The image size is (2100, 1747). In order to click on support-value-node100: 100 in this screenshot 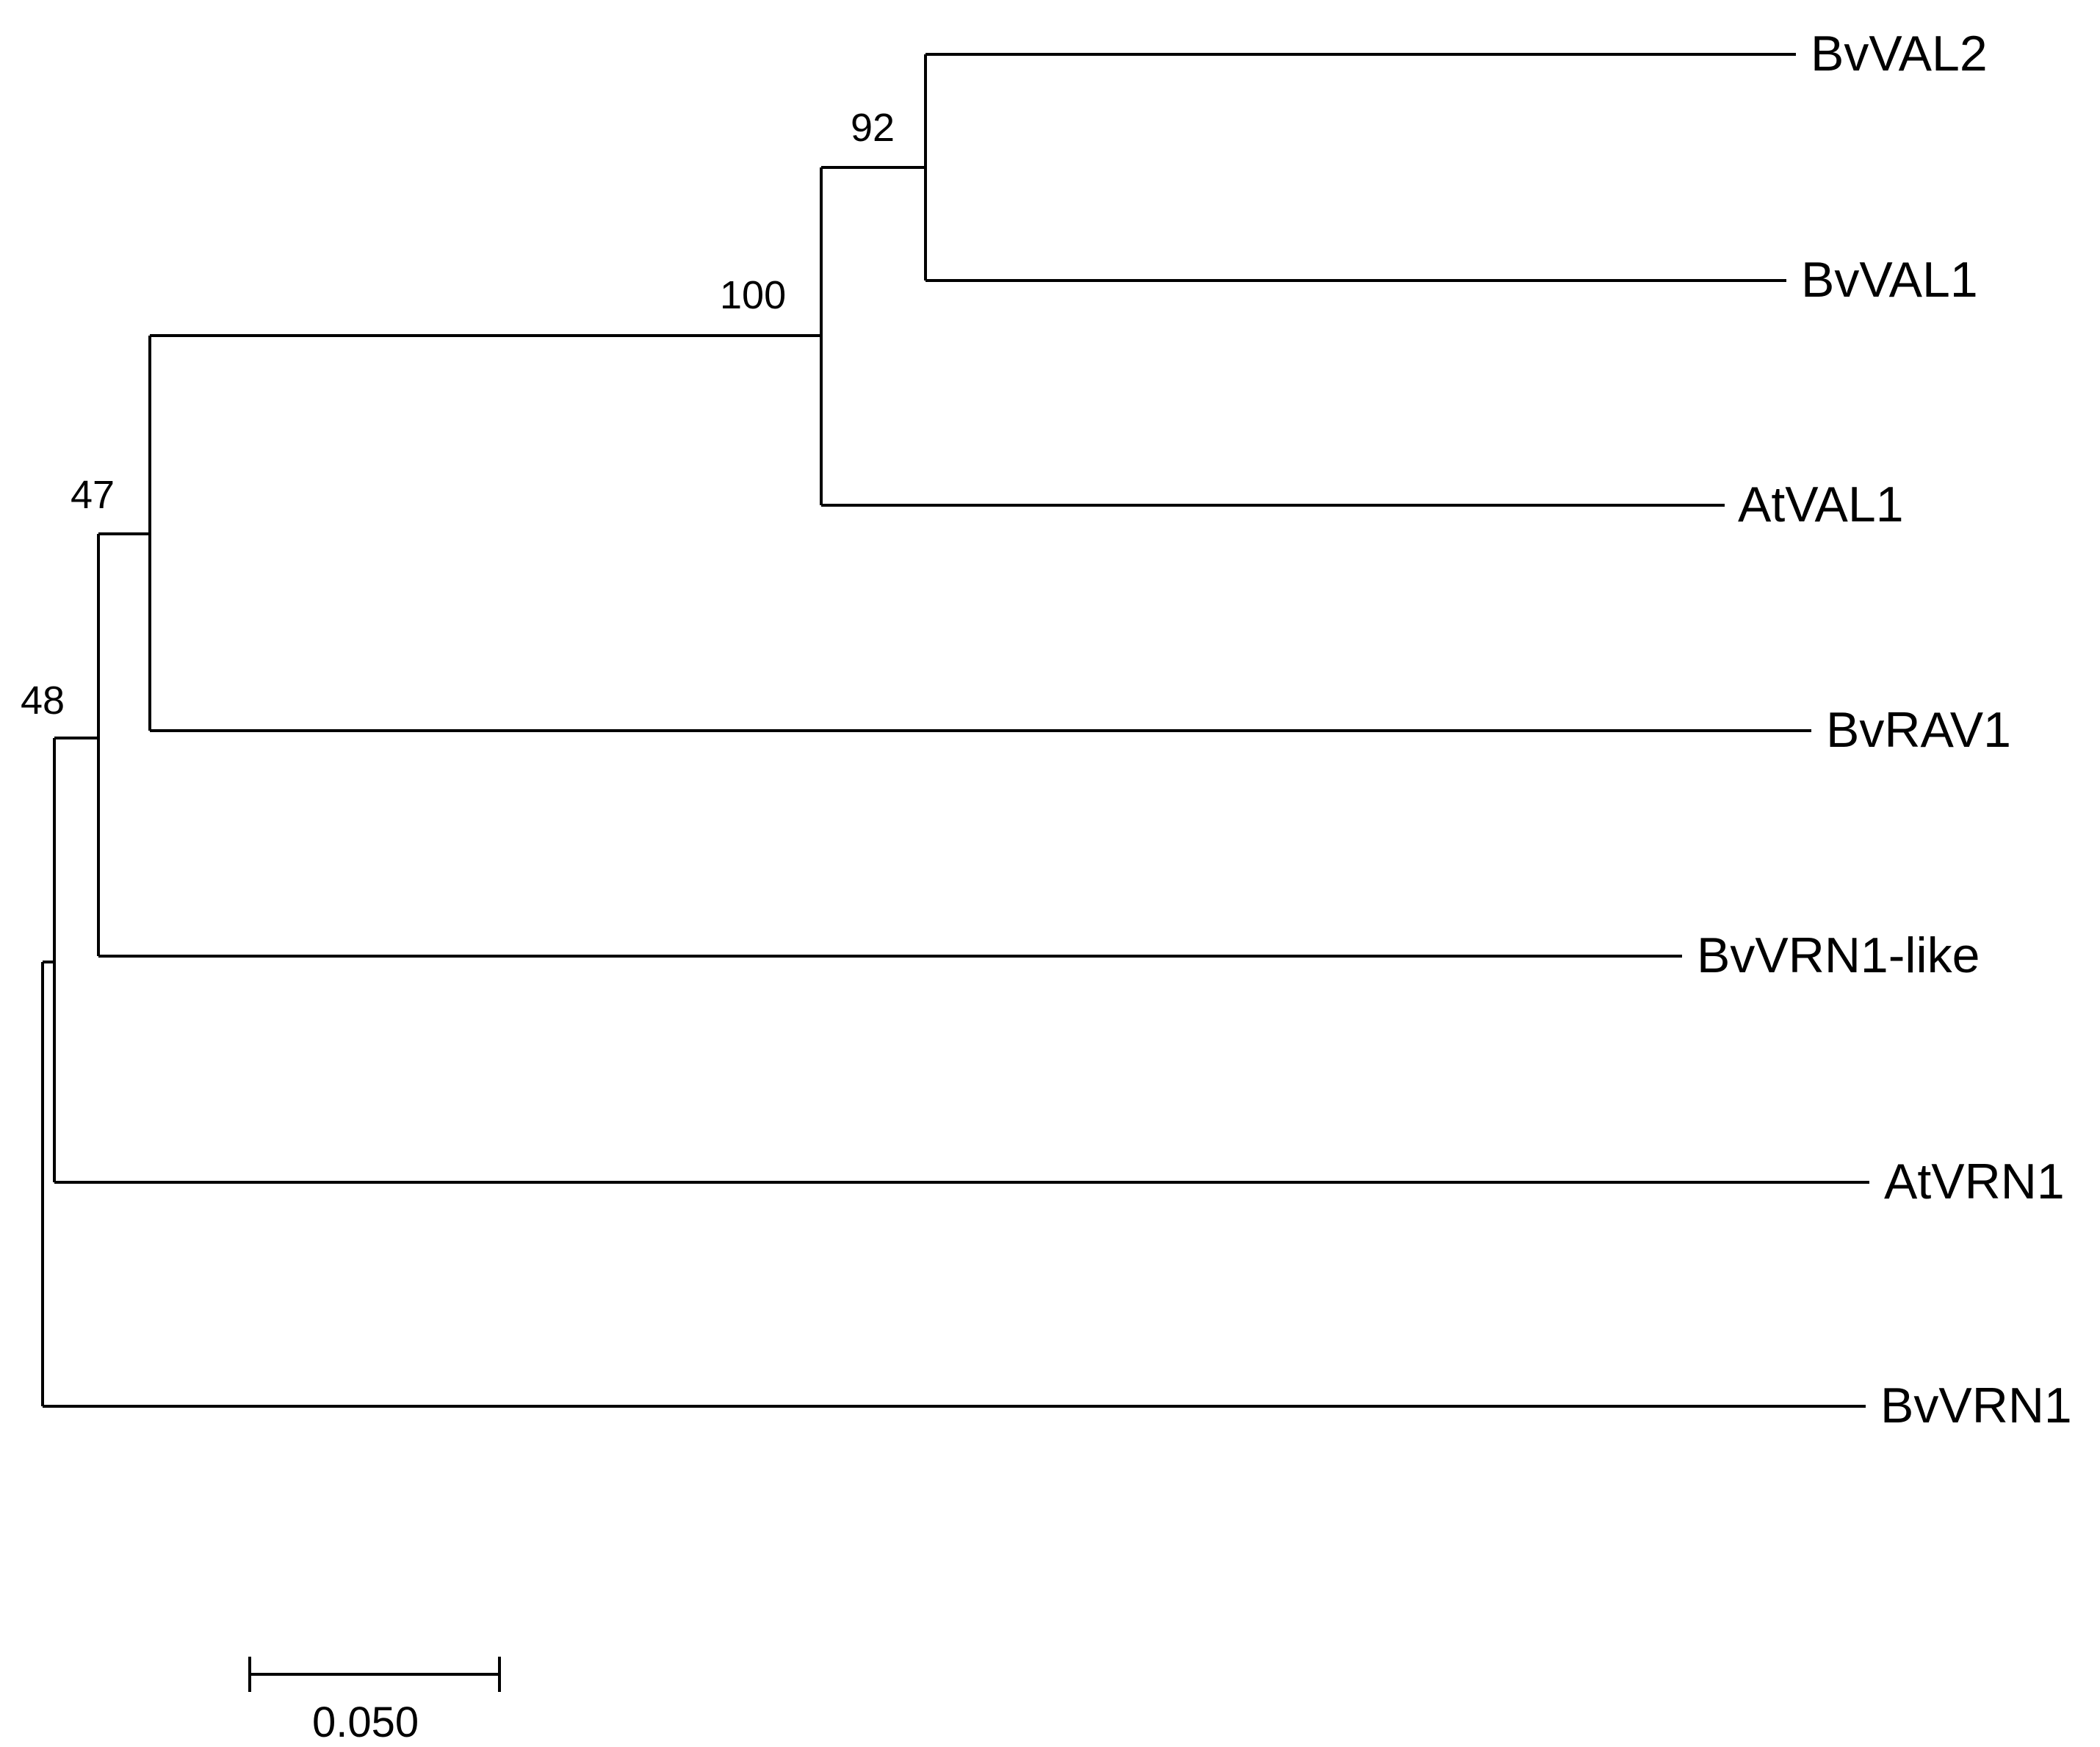, I will do `click(753, 295)`.